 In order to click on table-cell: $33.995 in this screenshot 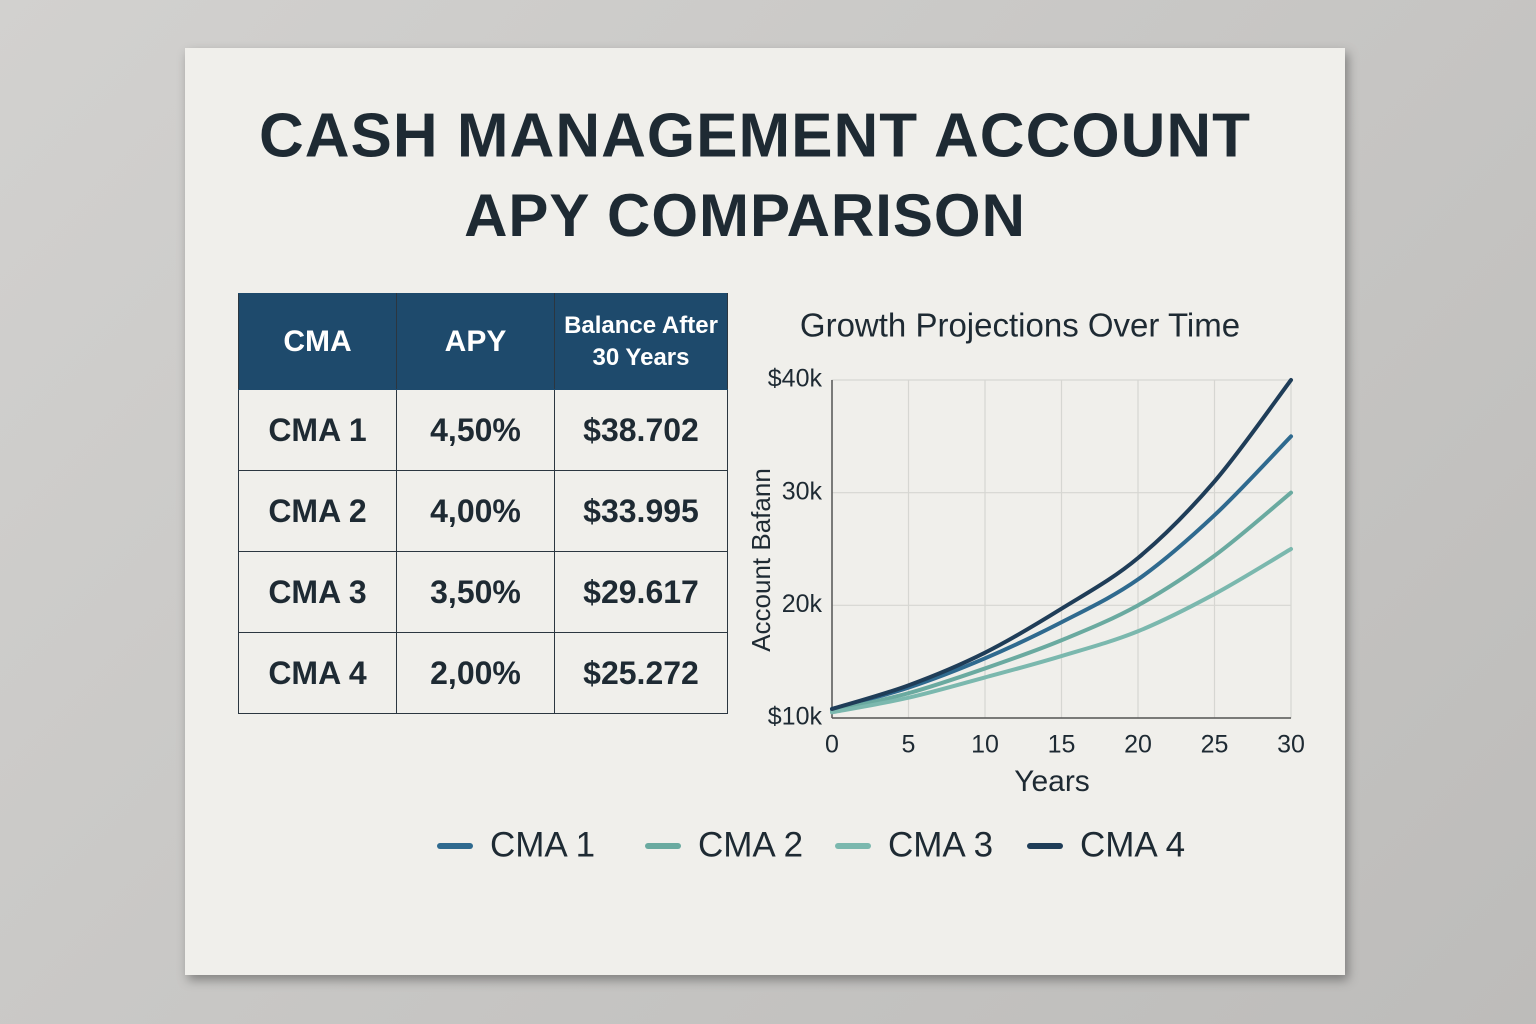, I will do `click(641, 511)`.